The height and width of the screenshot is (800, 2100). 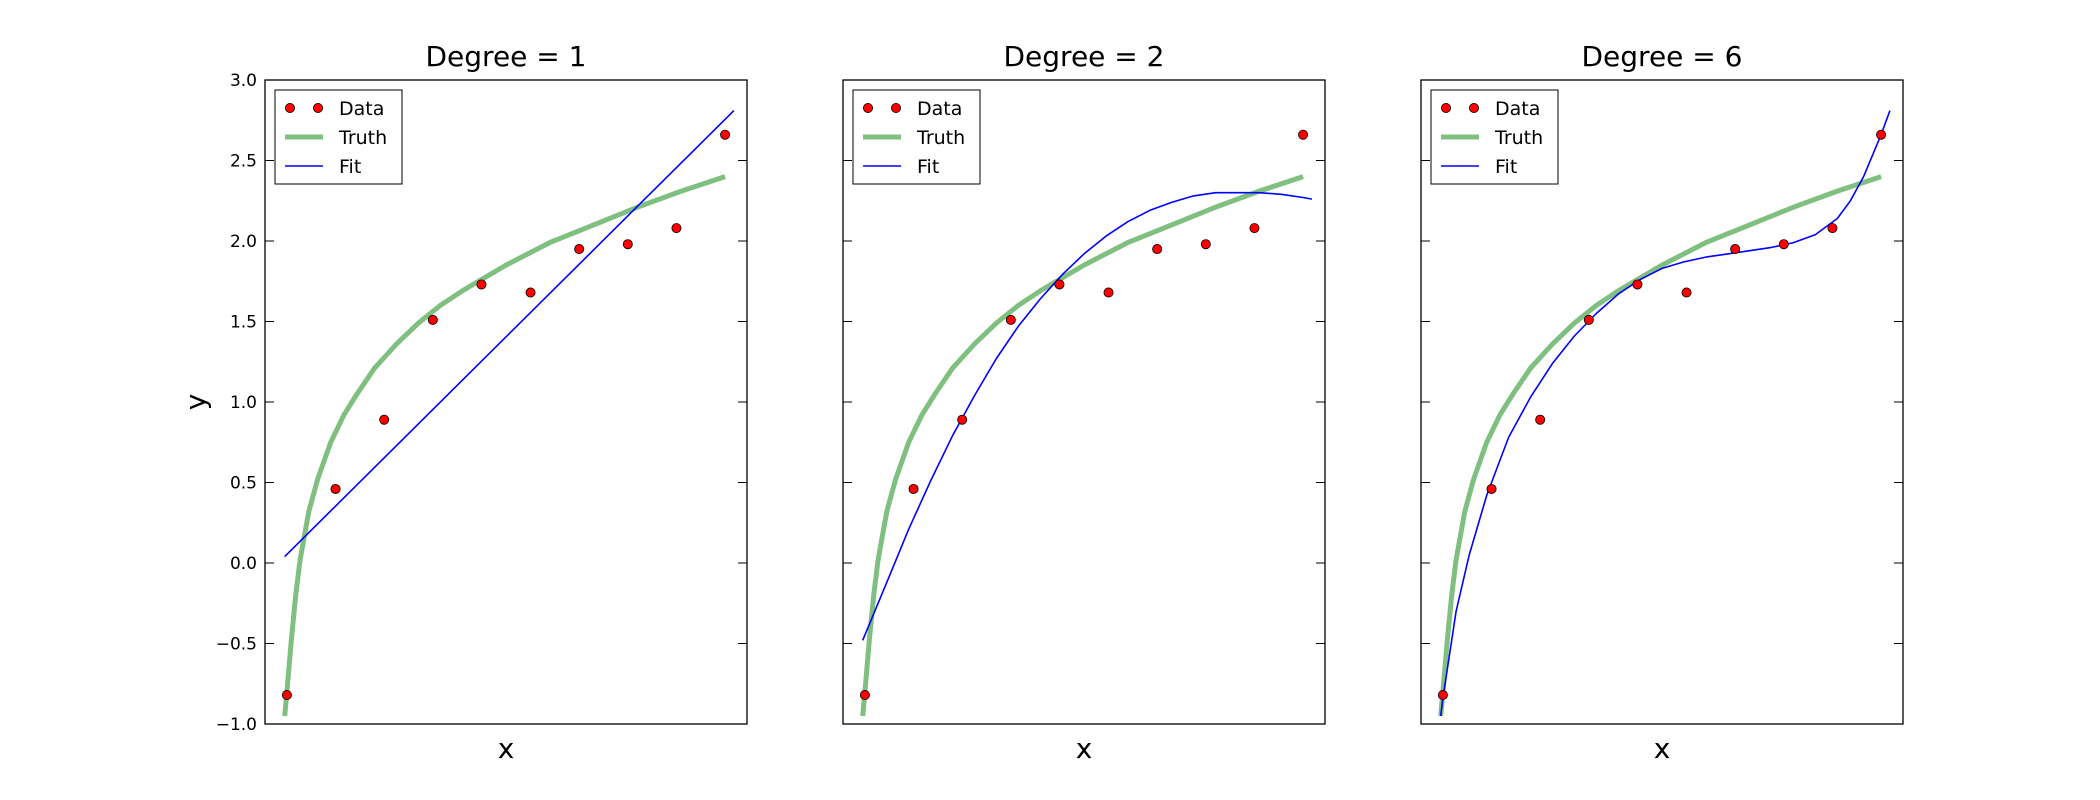 I want to click on y-axis-label: y, so click(x=195, y=402).